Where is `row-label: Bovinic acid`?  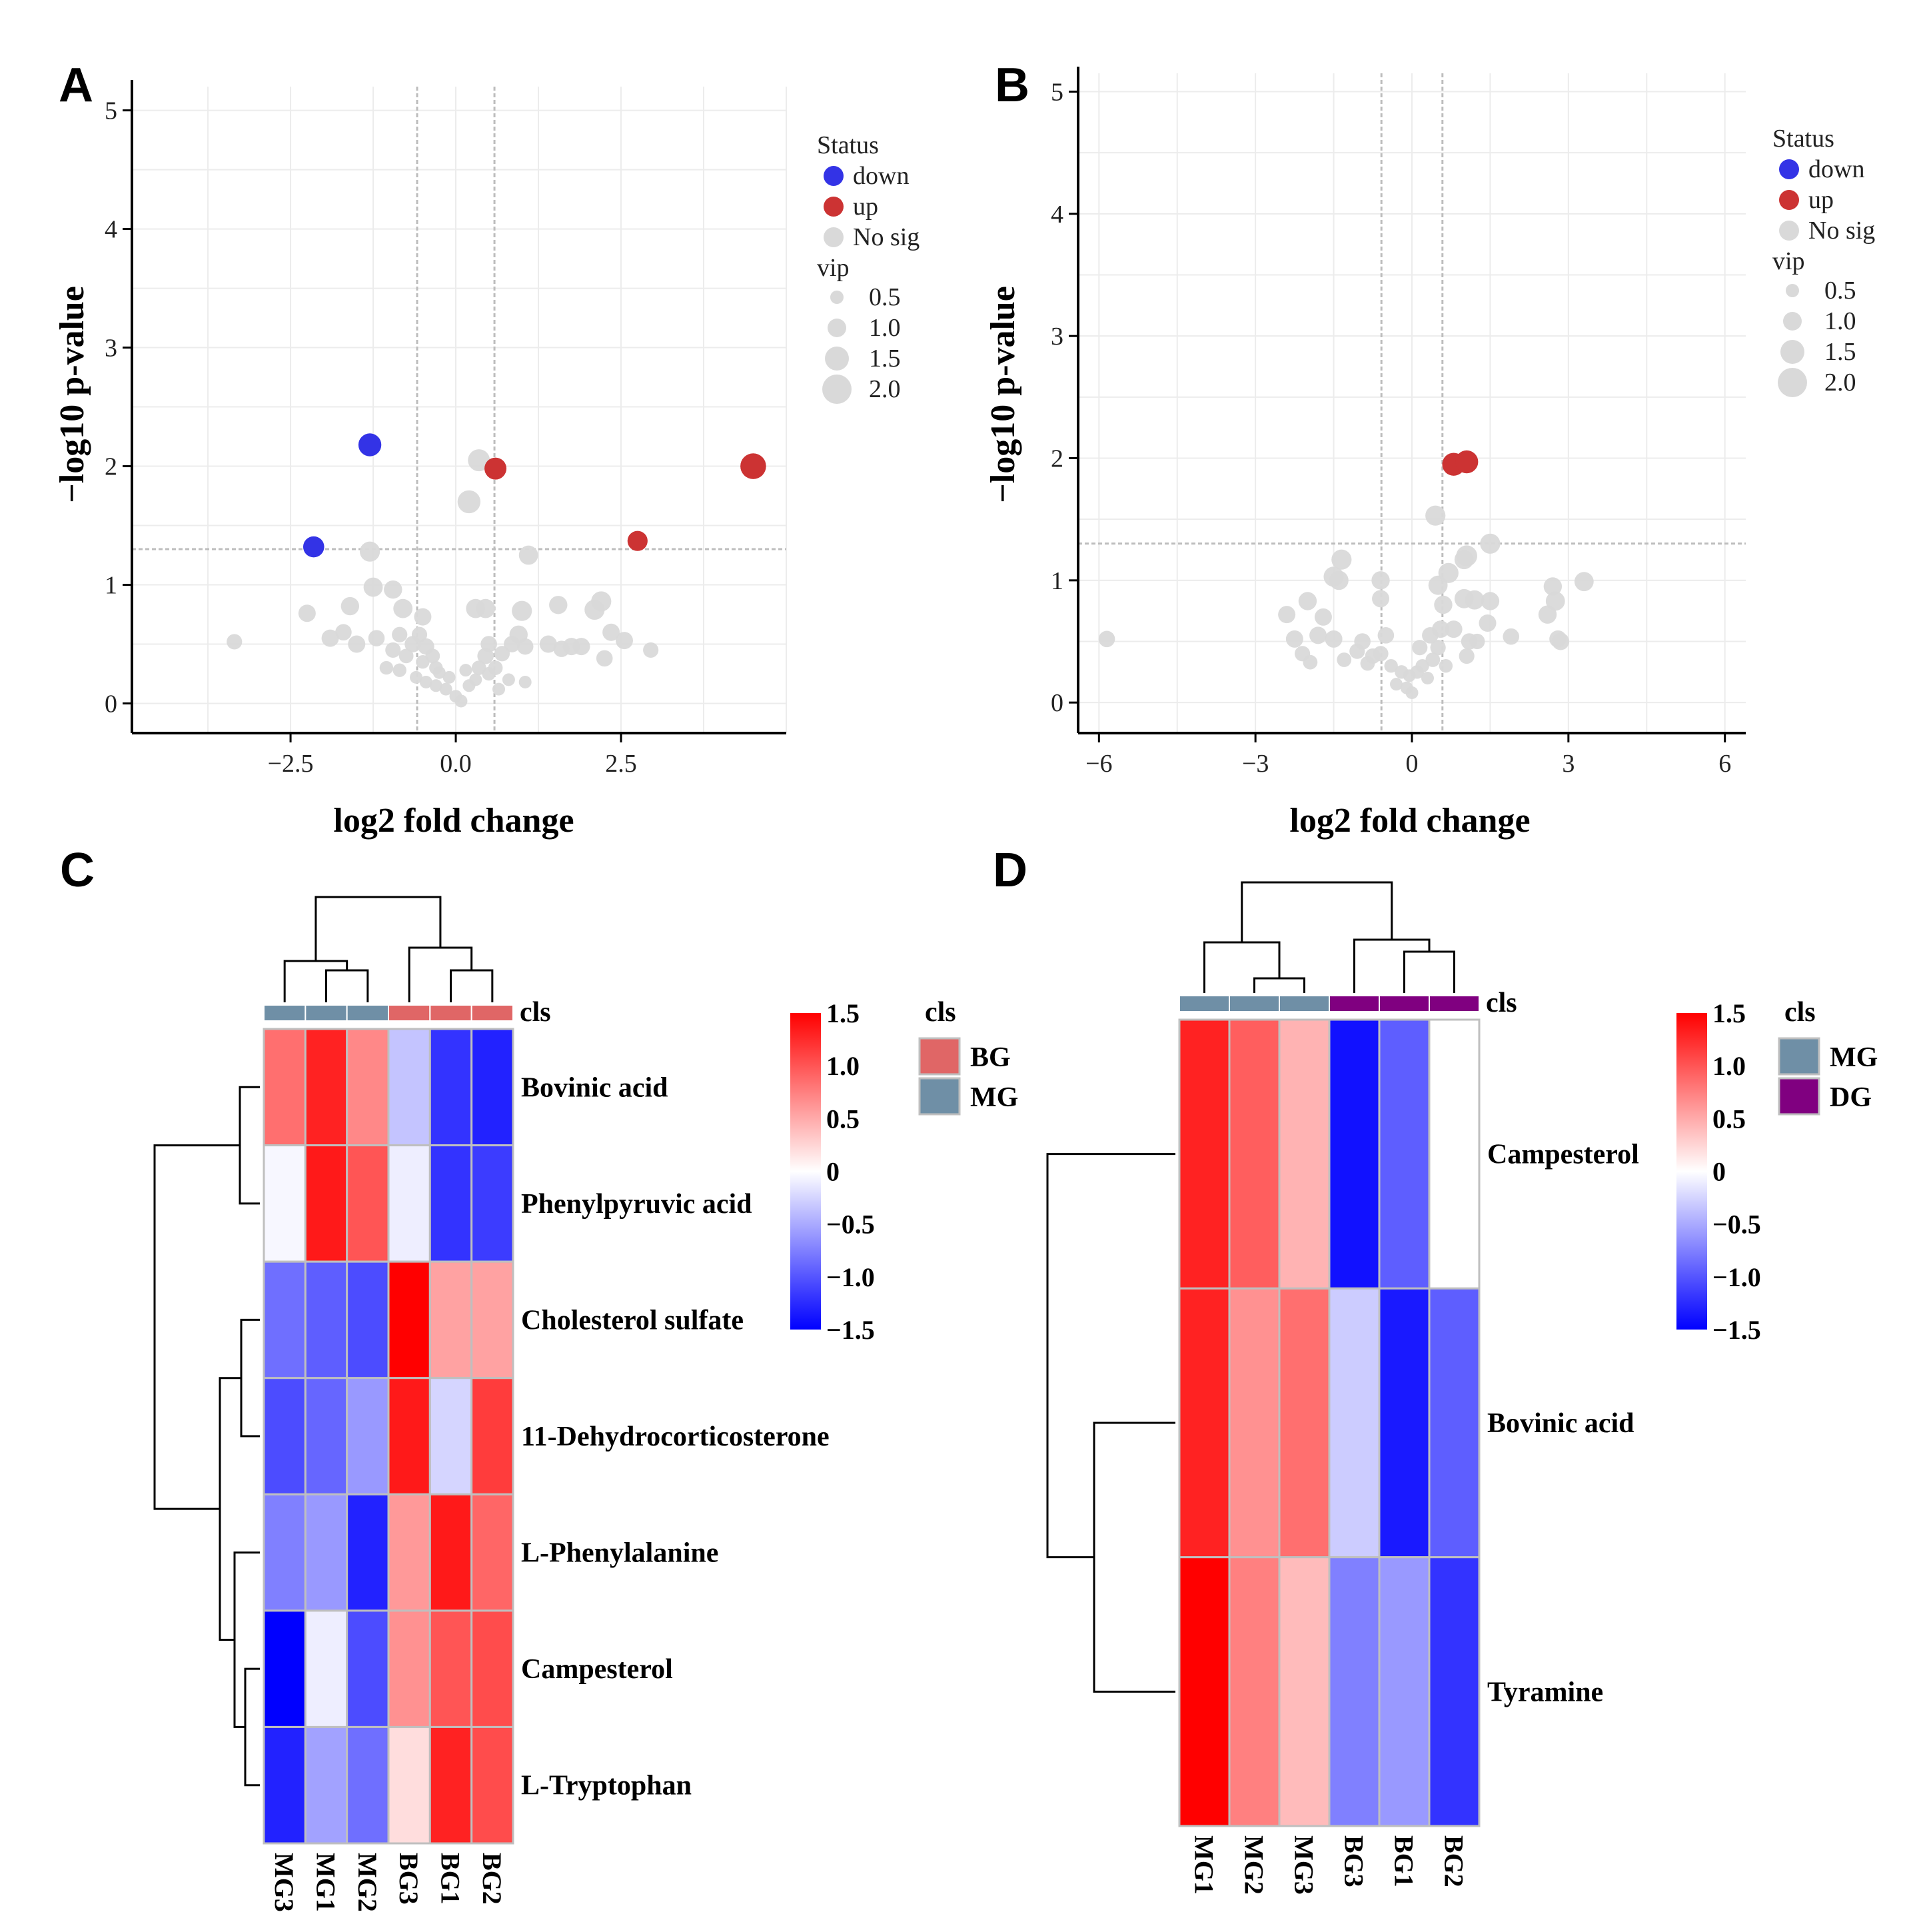 row-label: Bovinic acid is located at coordinates (594, 1088).